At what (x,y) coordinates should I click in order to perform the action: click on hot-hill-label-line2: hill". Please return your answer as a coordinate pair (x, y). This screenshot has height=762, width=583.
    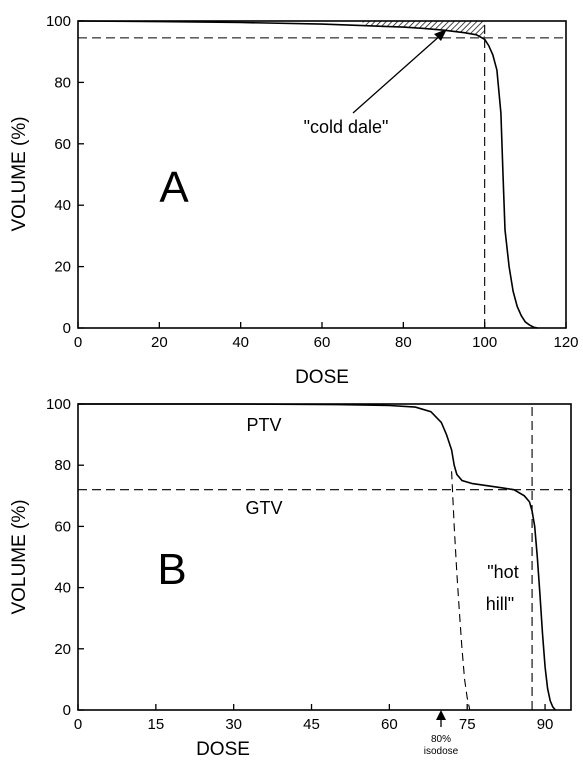
    Looking at the image, I should click on (500, 604).